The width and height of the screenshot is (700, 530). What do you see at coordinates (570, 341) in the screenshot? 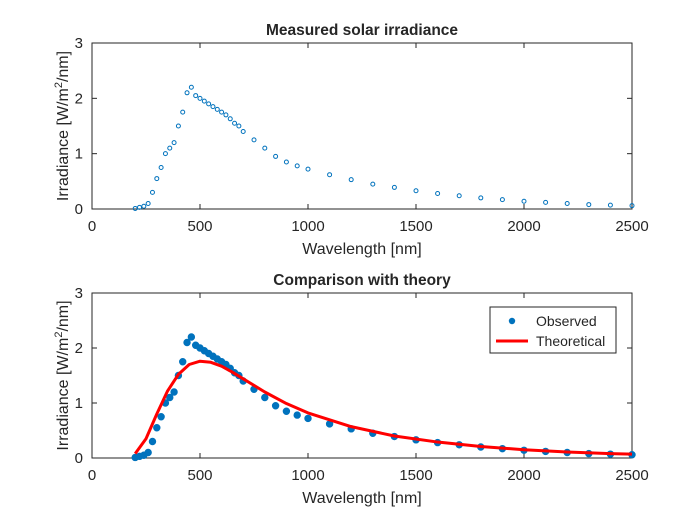
I see `legend-label: Theoretical` at bounding box center [570, 341].